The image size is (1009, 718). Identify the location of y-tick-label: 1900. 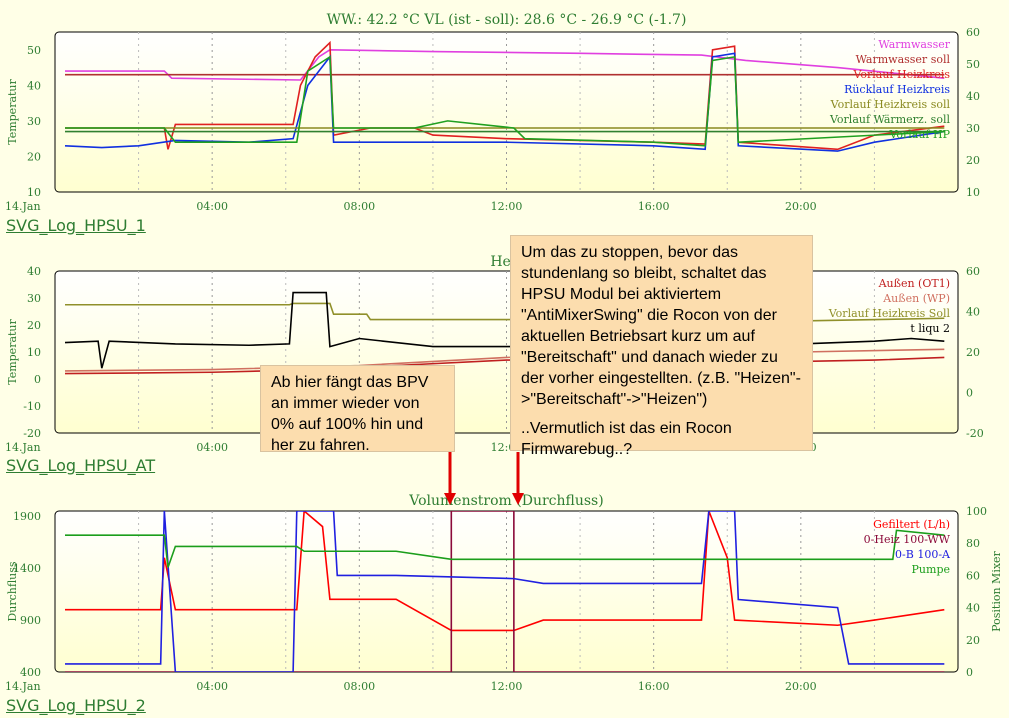
(27, 516).